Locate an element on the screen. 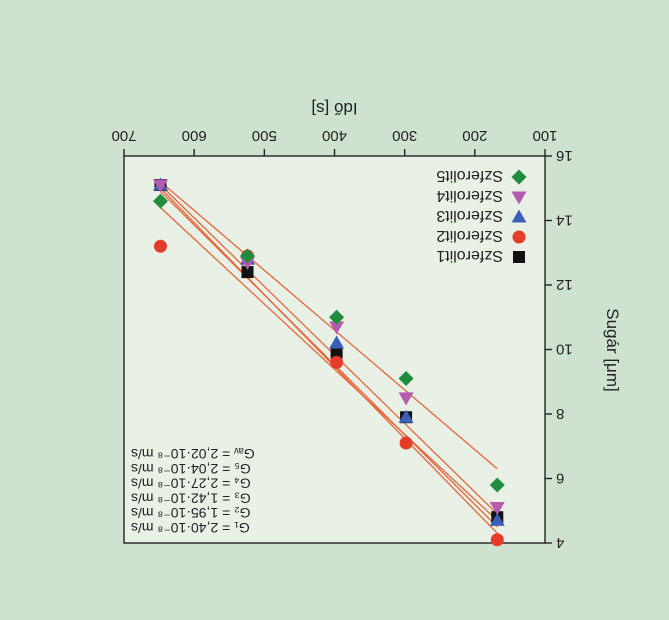 This screenshot has height=620, width=669. rate-annotation-1: G₁ = 2,40·10⁻⁸ m/s is located at coordinates (190, 528).